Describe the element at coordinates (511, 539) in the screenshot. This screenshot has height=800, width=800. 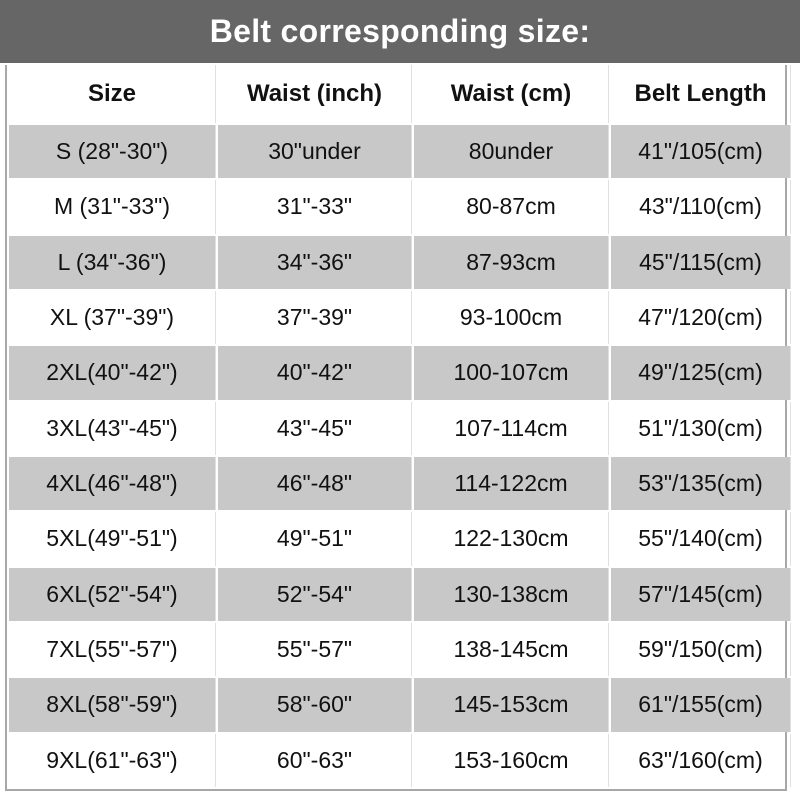
I see `table-cell: 122-130cm` at that location.